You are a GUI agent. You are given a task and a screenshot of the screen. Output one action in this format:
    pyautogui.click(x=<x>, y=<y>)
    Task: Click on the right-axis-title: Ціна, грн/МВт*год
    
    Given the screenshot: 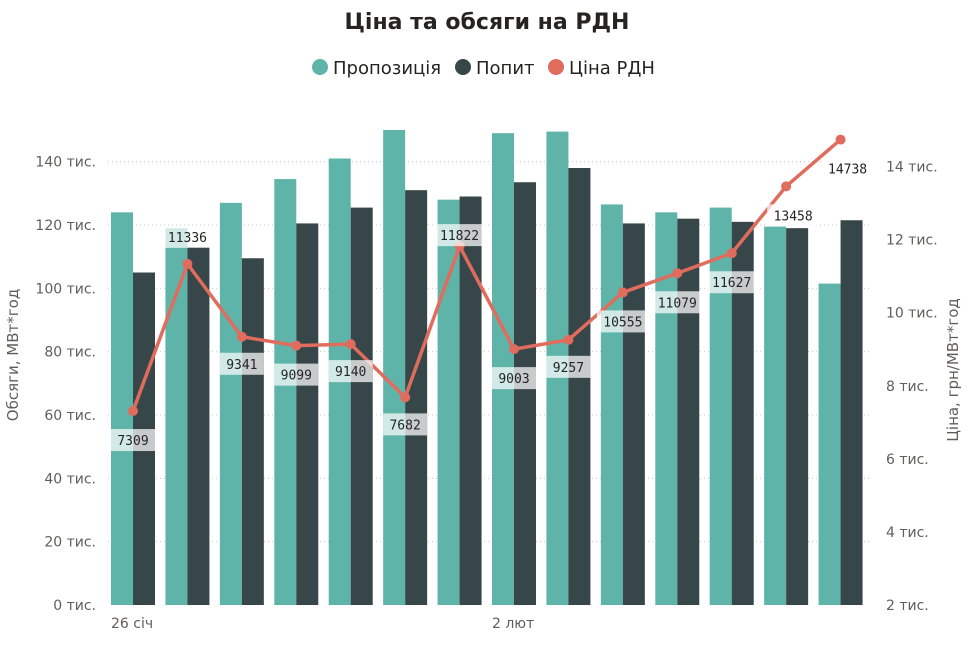 What is the action you would take?
    pyautogui.click(x=953, y=370)
    